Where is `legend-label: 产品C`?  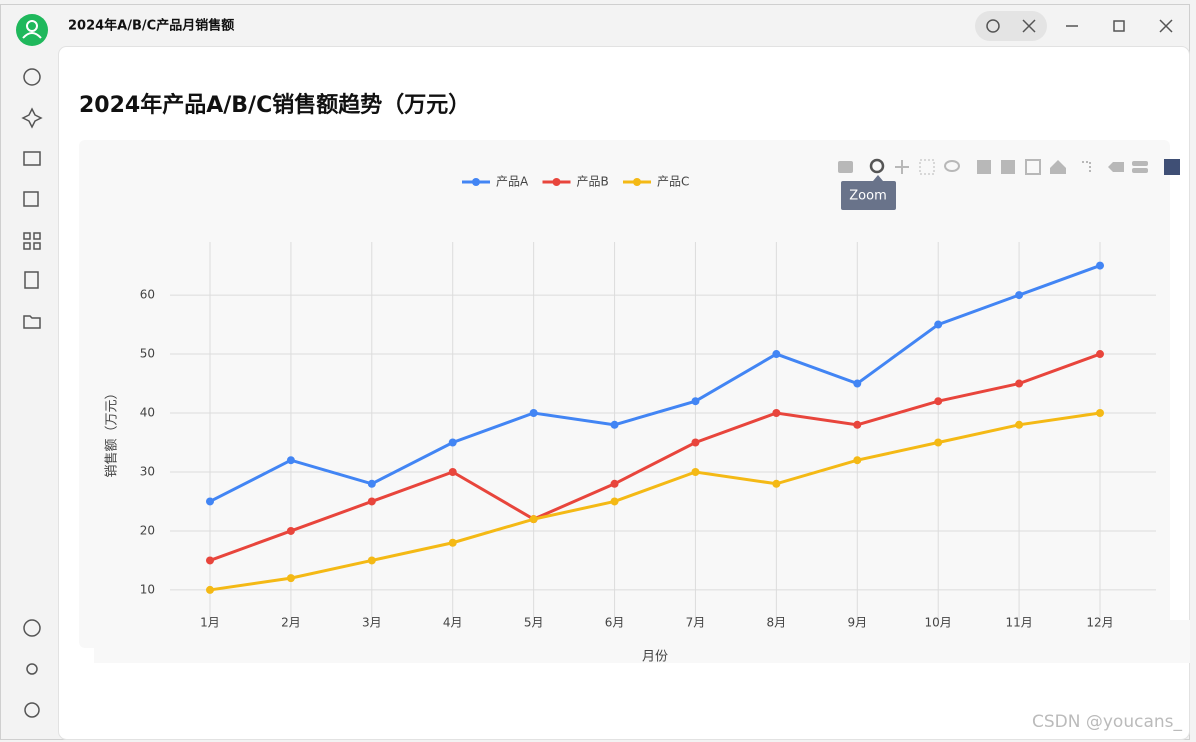 legend-label: 产品C is located at coordinates (673, 182).